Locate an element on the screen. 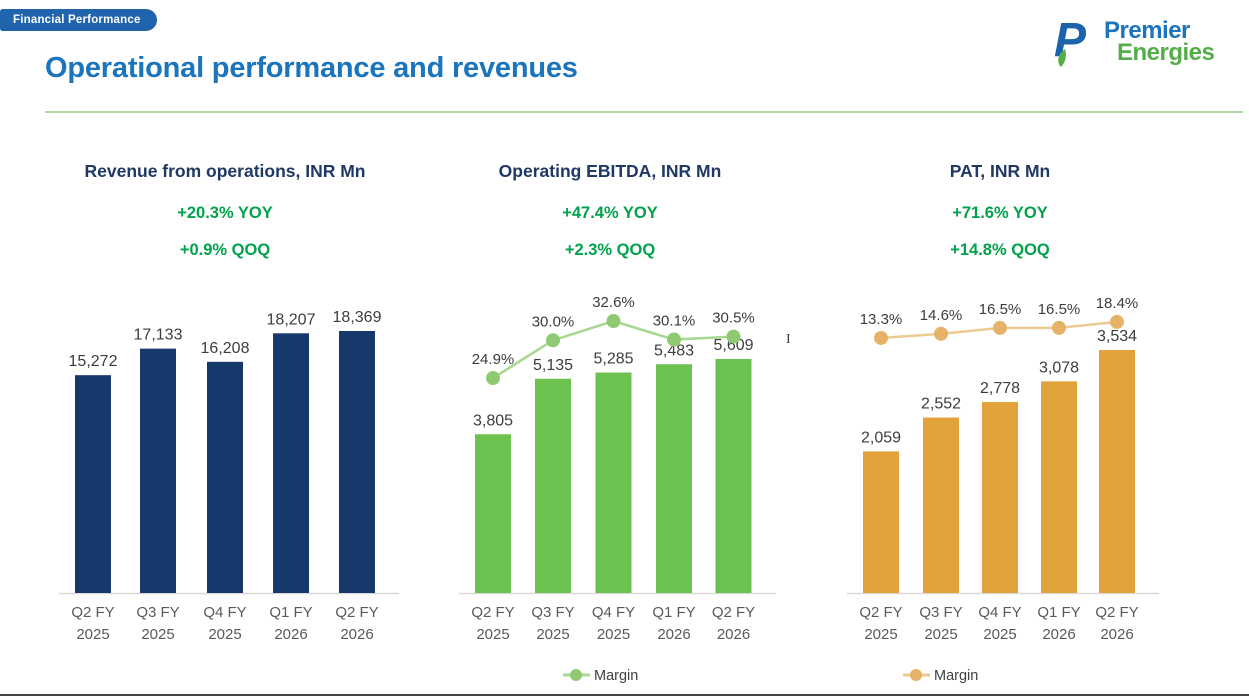 This screenshot has height=696, width=1249. svg-text: 5,285 is located at coordinates (613, 359).